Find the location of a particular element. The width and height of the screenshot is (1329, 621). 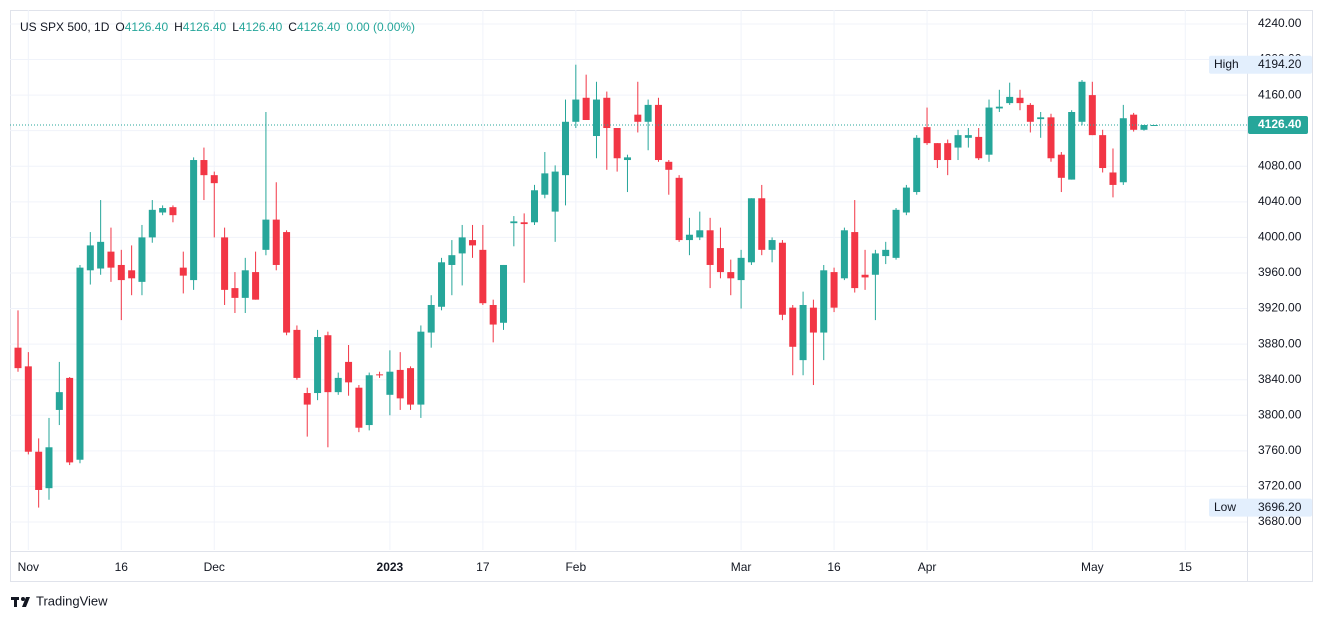

y-tick-label: 3960.00 is located at coordinates (1280, 272).